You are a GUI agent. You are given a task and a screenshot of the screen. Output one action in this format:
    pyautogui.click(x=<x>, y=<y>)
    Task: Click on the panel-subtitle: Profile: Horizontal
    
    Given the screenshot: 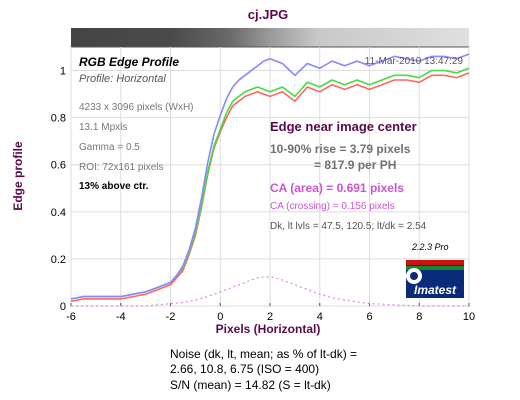 What is the action you would take?
    pyautogui.click(x=122, y=79)
    